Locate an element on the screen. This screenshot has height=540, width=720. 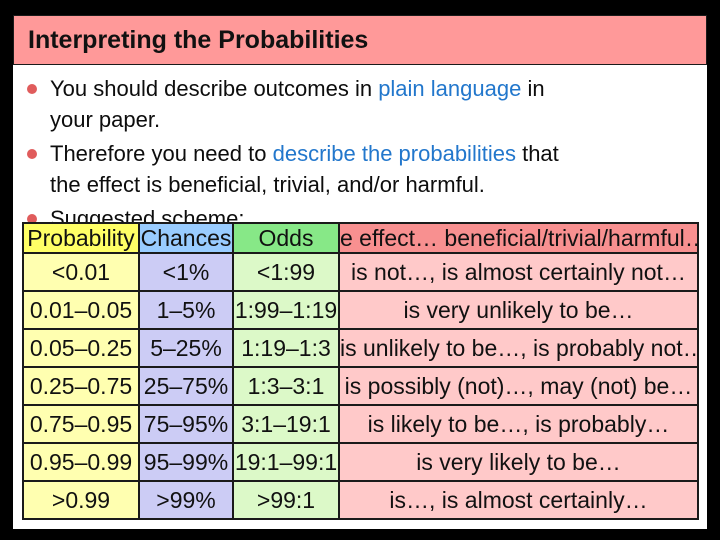
cell-odds: 1:19–1:3 is located at coordinates (286, 348).